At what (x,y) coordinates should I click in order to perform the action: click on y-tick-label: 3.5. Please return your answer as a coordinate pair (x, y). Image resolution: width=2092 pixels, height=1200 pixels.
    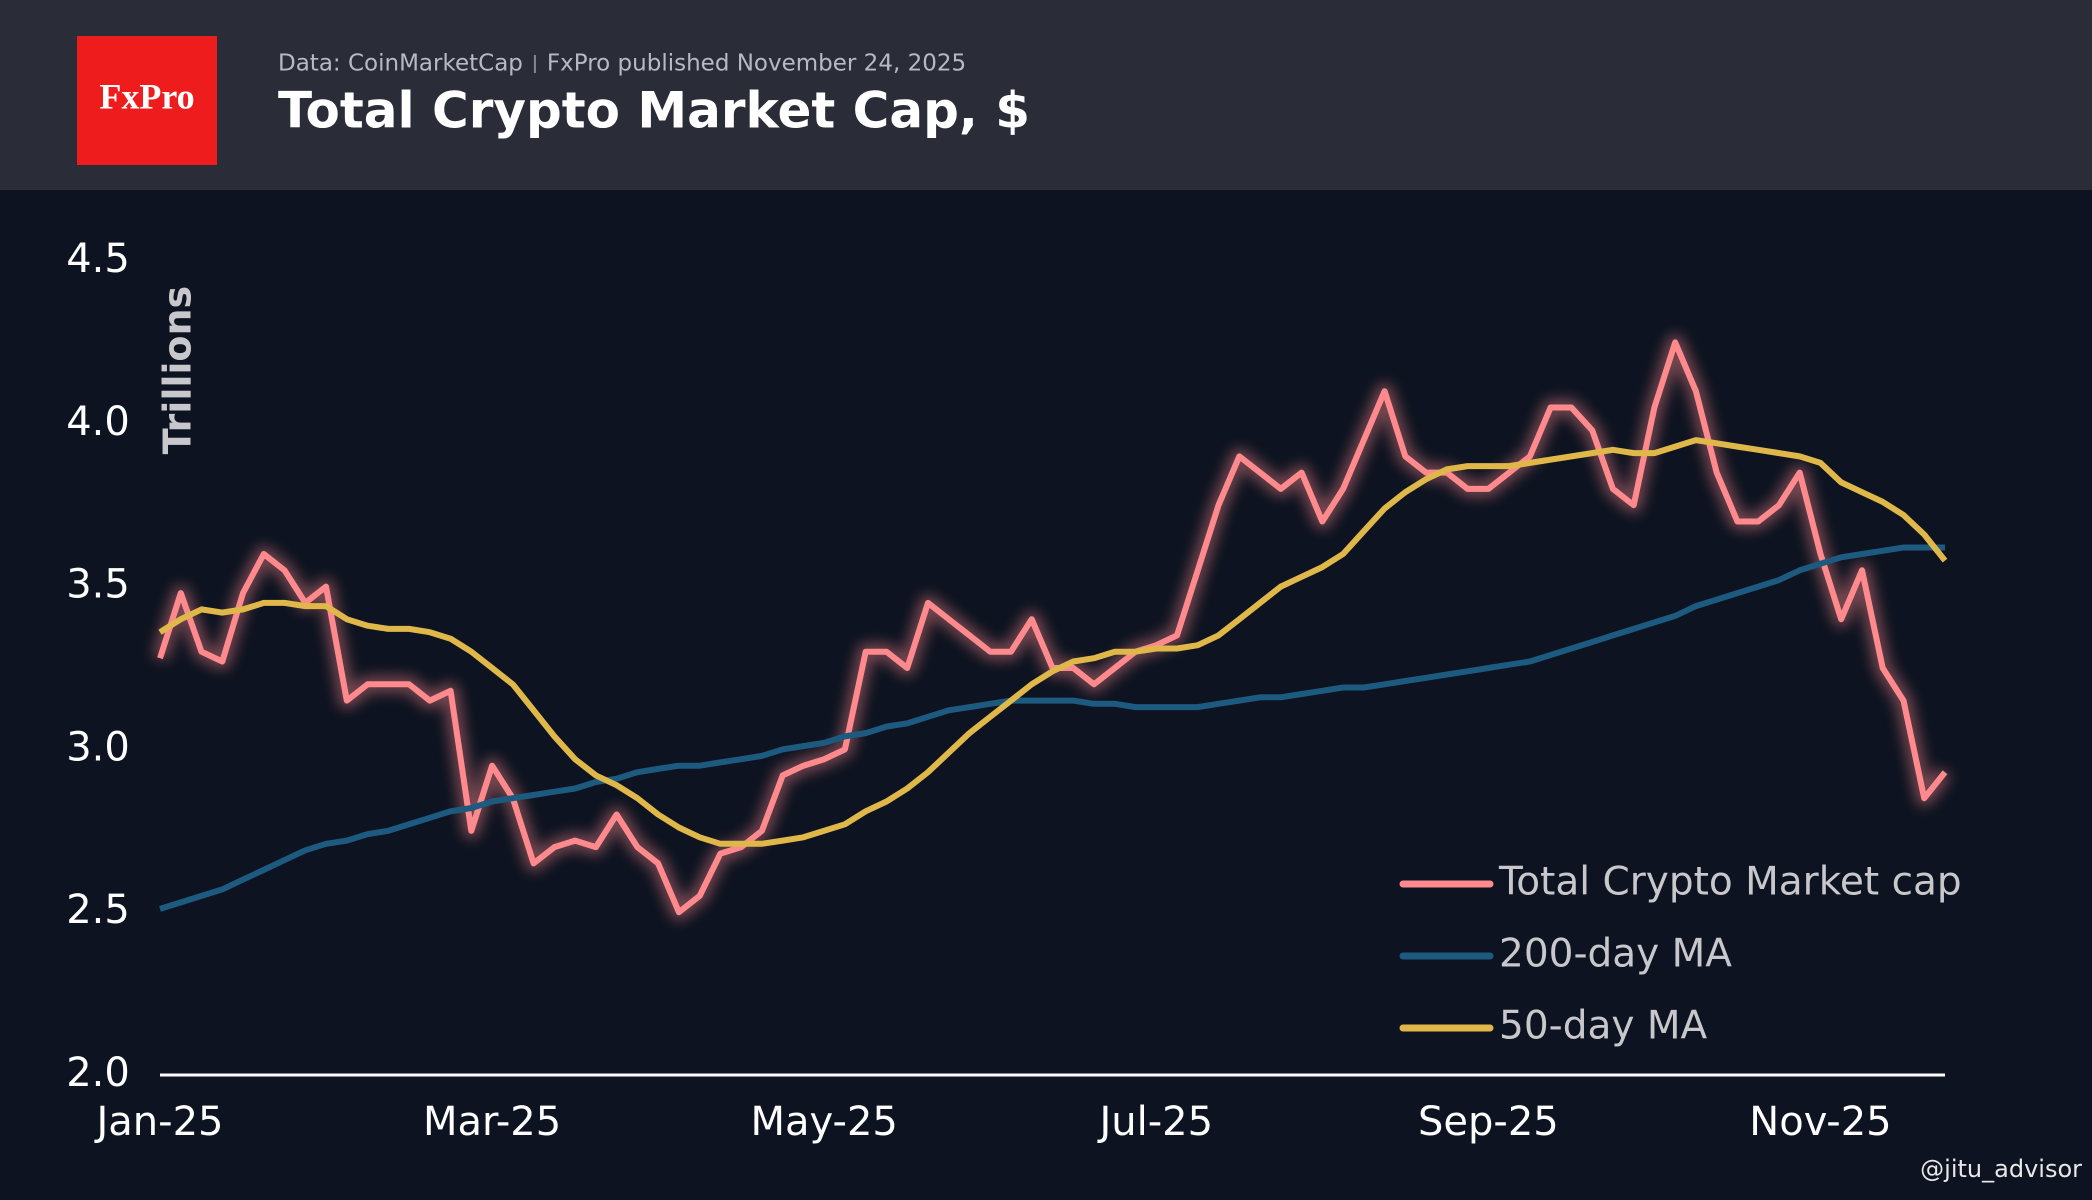
    Looking at the image, I should click on (98, 585).